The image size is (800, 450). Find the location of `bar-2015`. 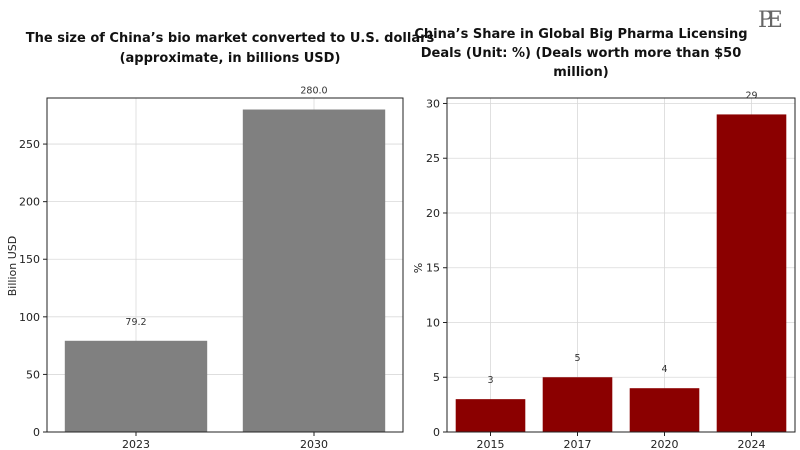

bar-2015 is located at coordinates (490, 415).